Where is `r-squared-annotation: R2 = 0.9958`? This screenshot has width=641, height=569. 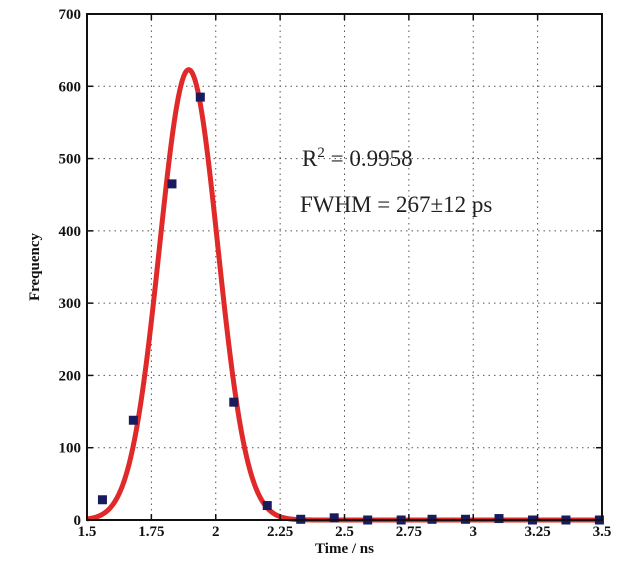 r-squared-annotation: R2 = 0.9958 is located at coordinates (357, 158).